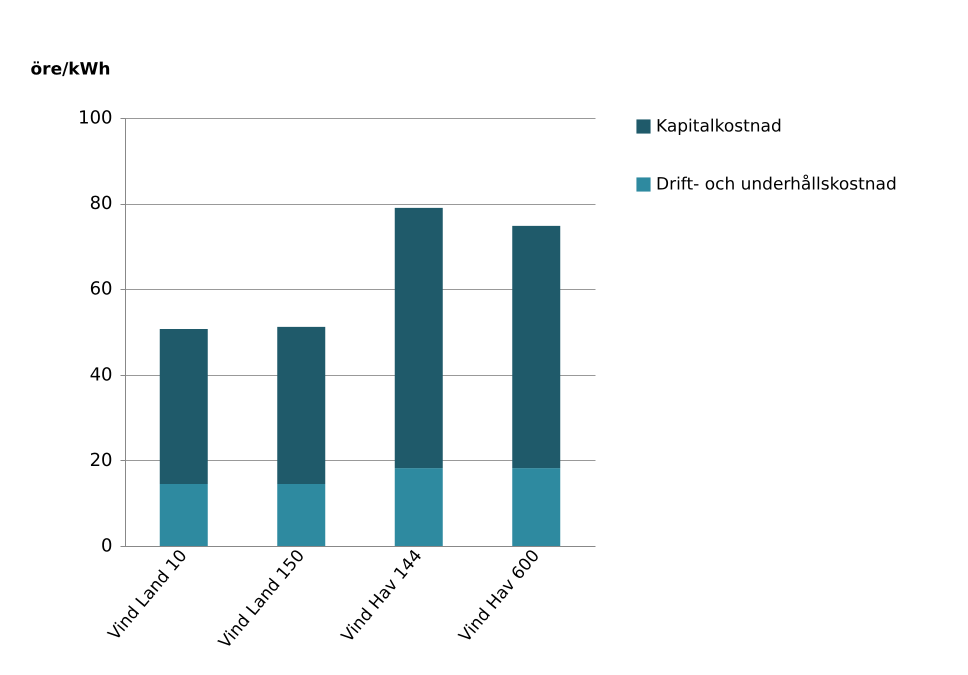 The height and width of the screenshot is (675, 968). What do you see at coordinates (70, 70) in the screenshot?
I see `y-axis-title: öre/kWh` at bounding box center [70, 70].